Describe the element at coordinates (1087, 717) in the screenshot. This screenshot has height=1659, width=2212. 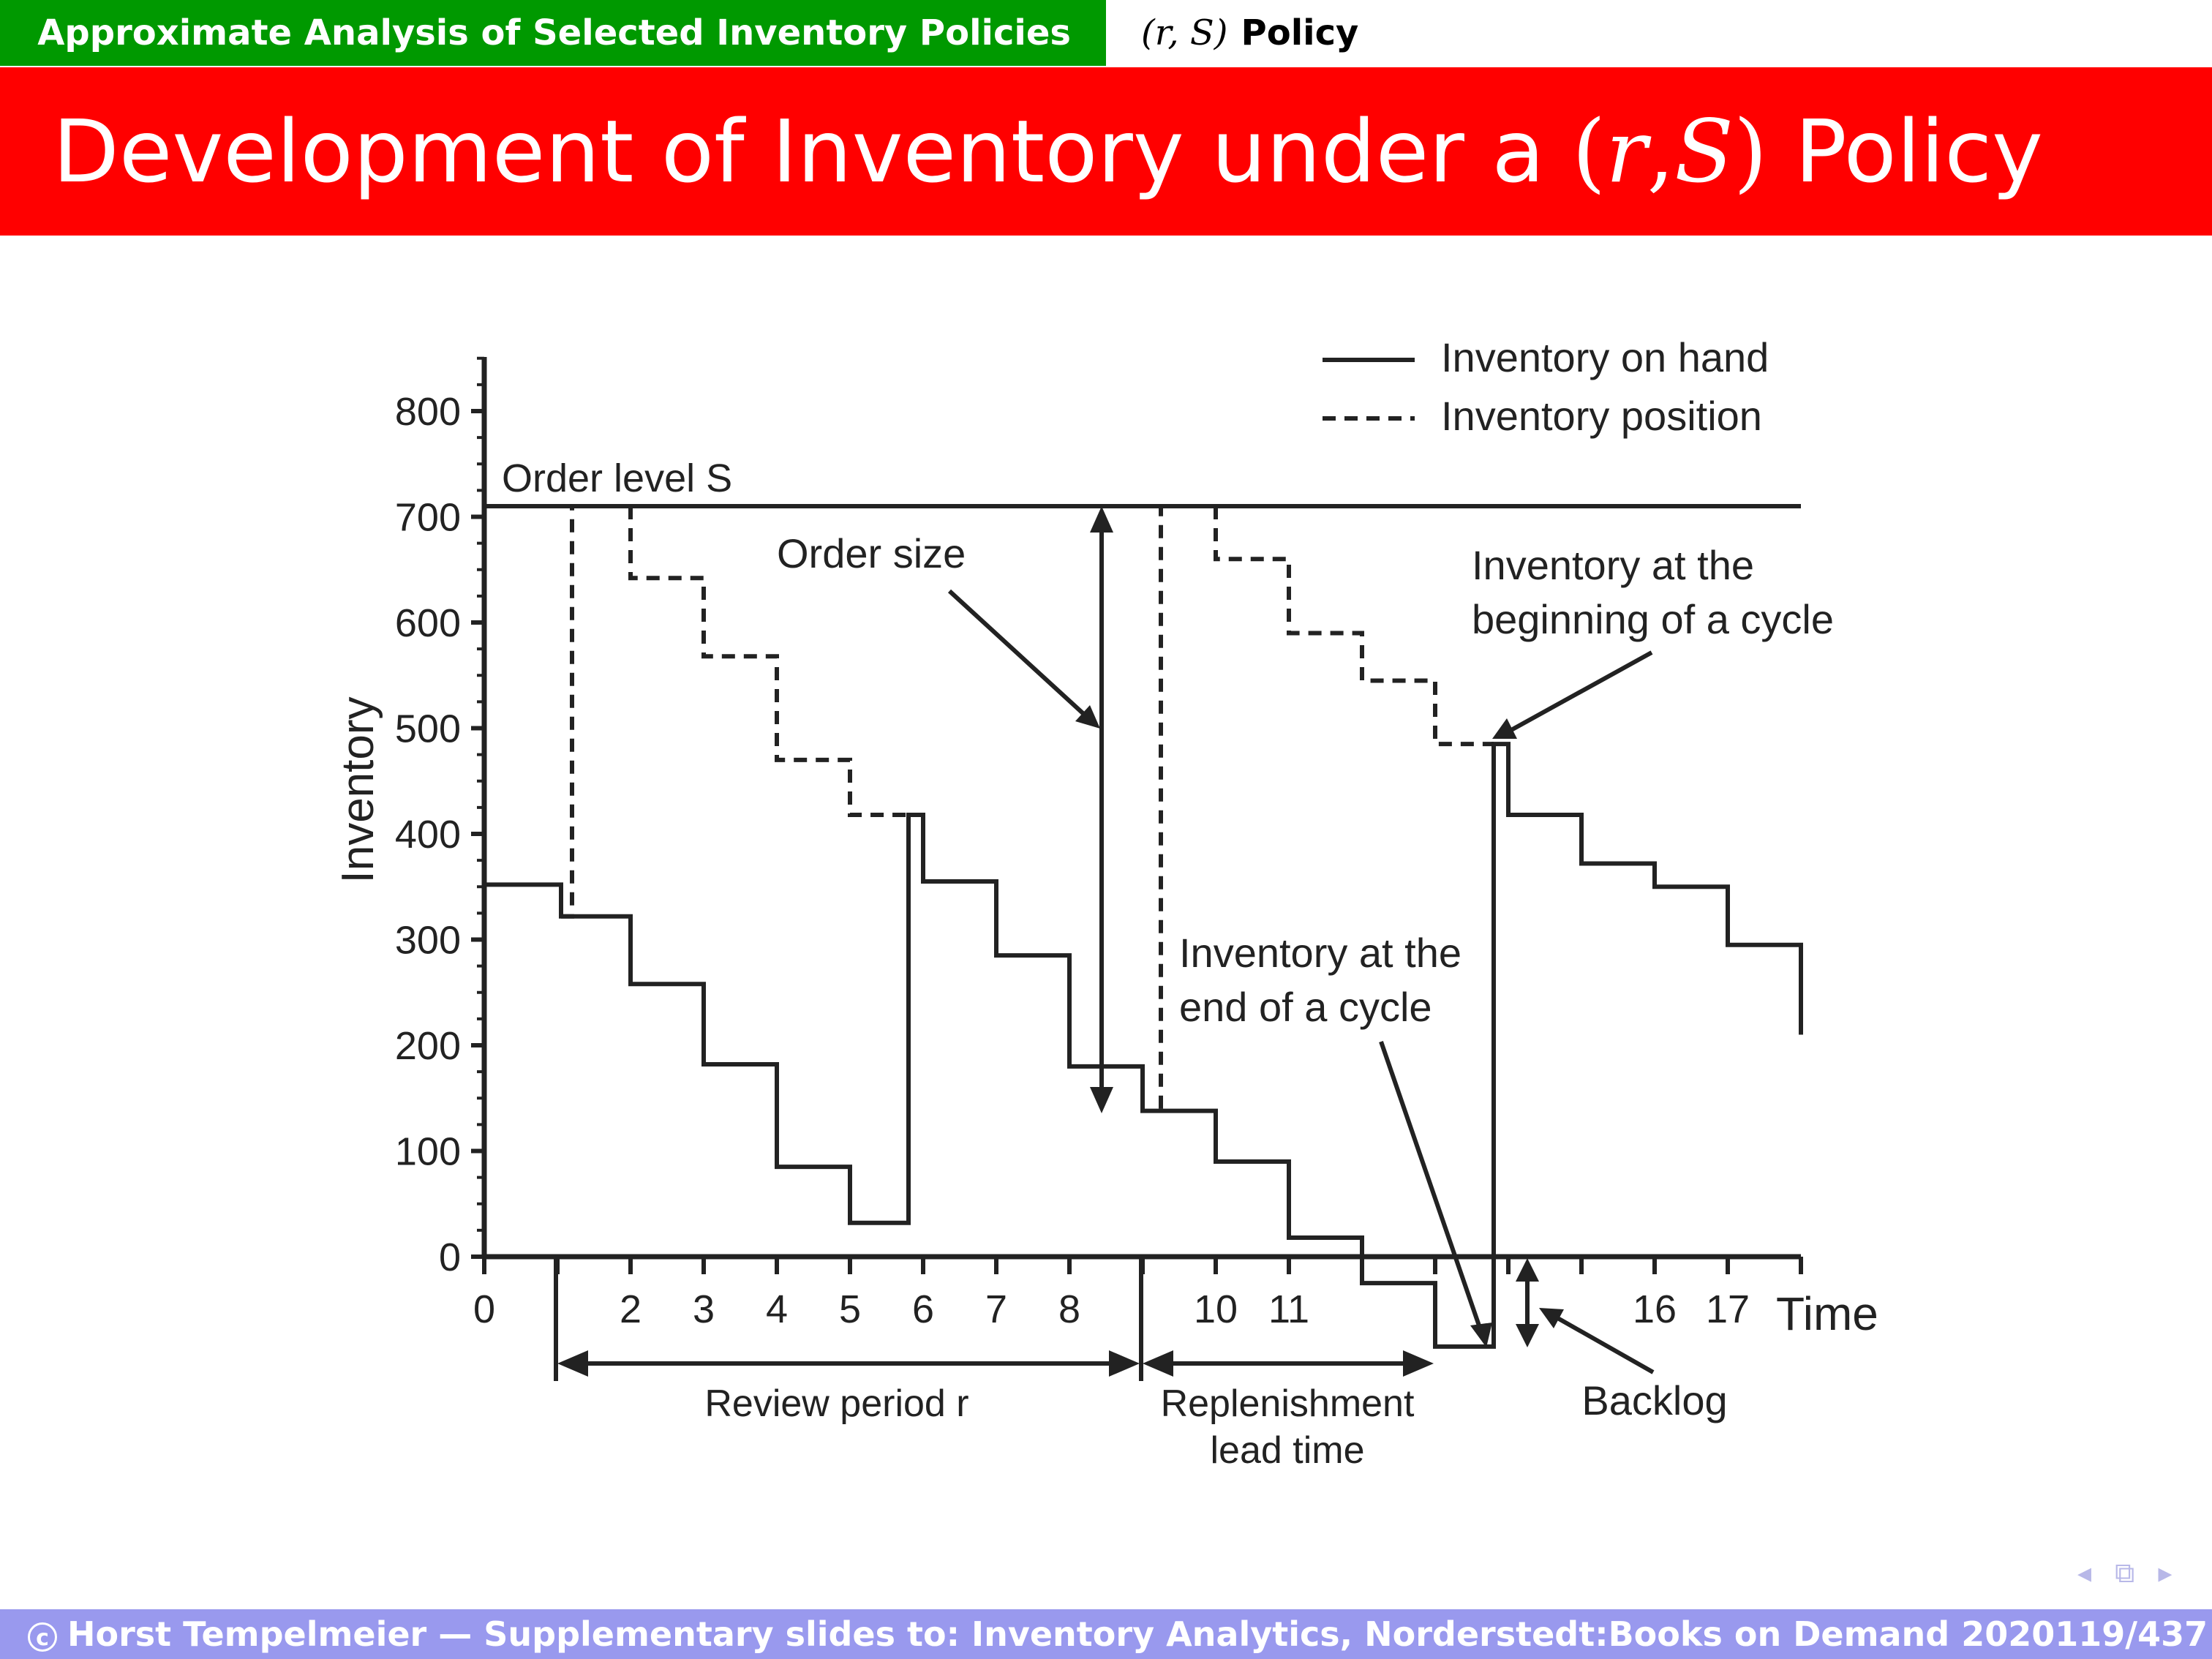
I see `order-size-pointer-head` at that location.